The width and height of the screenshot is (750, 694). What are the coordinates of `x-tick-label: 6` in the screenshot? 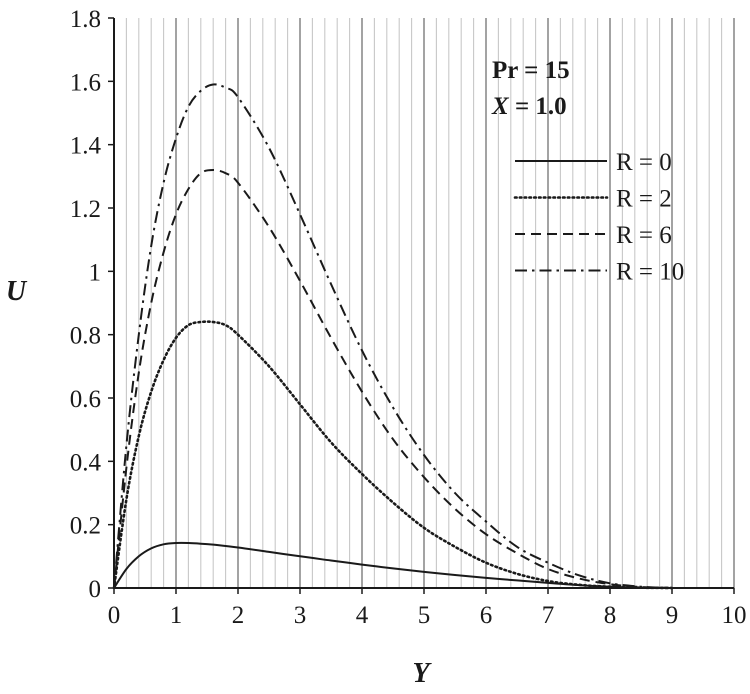 It's located at (486, 615).